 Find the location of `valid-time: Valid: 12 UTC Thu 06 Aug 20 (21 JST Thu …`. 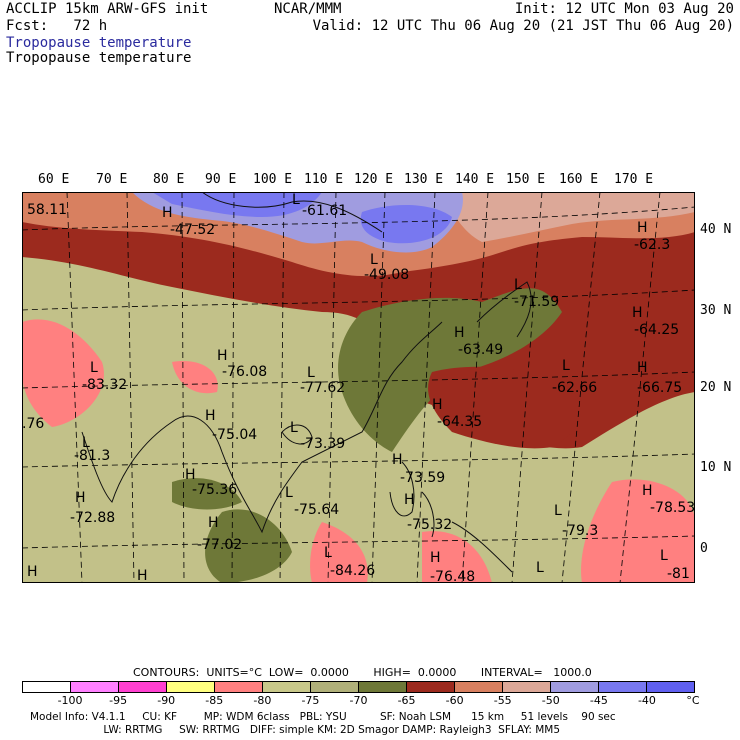

valid-time: Valid: 12 UTC Thu 06 Aug 20 (21 JST Thu … is located at coordinates (523, 26).